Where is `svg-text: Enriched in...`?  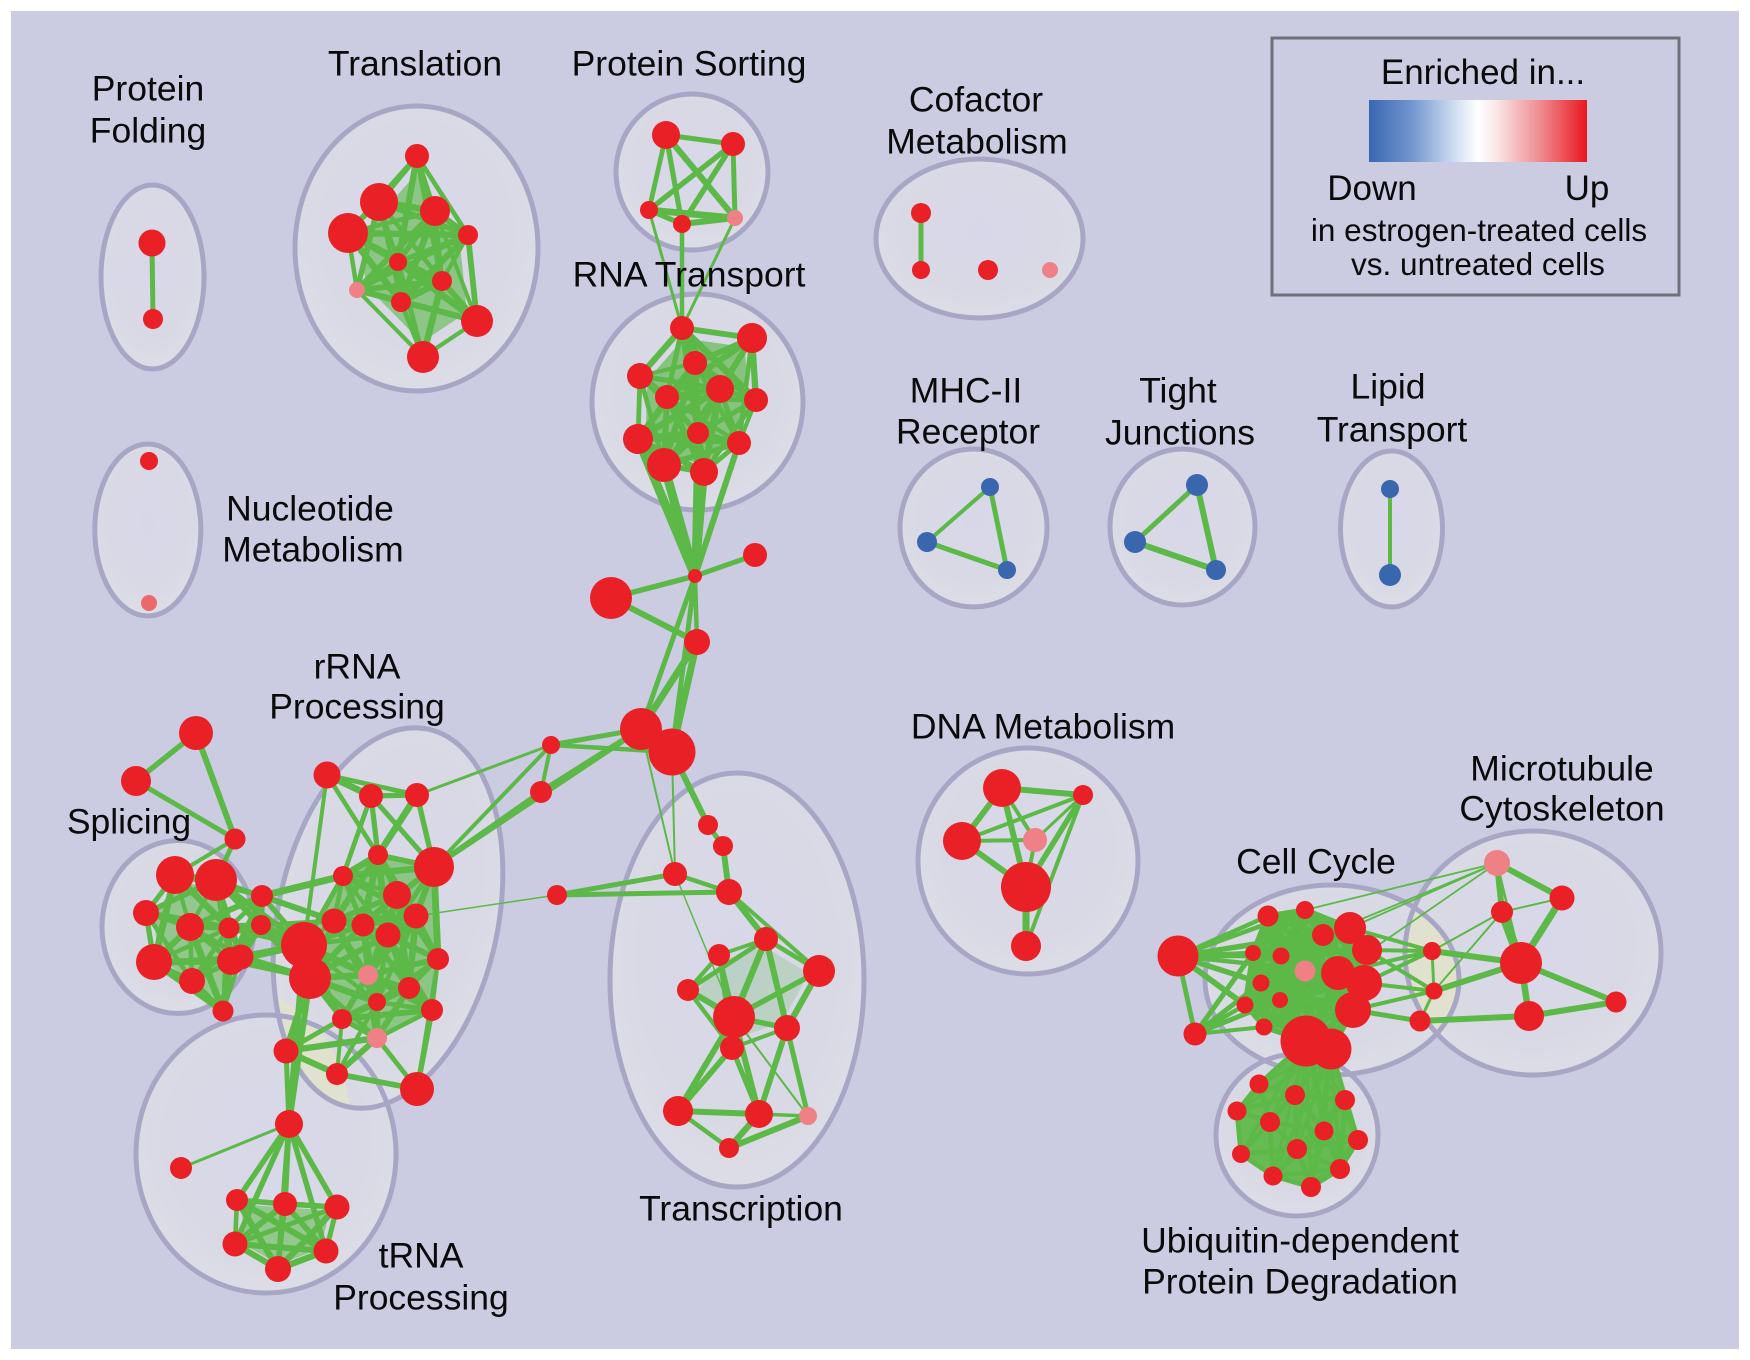 svg-text: Enriched in... is located at coordinates (1483, 72).